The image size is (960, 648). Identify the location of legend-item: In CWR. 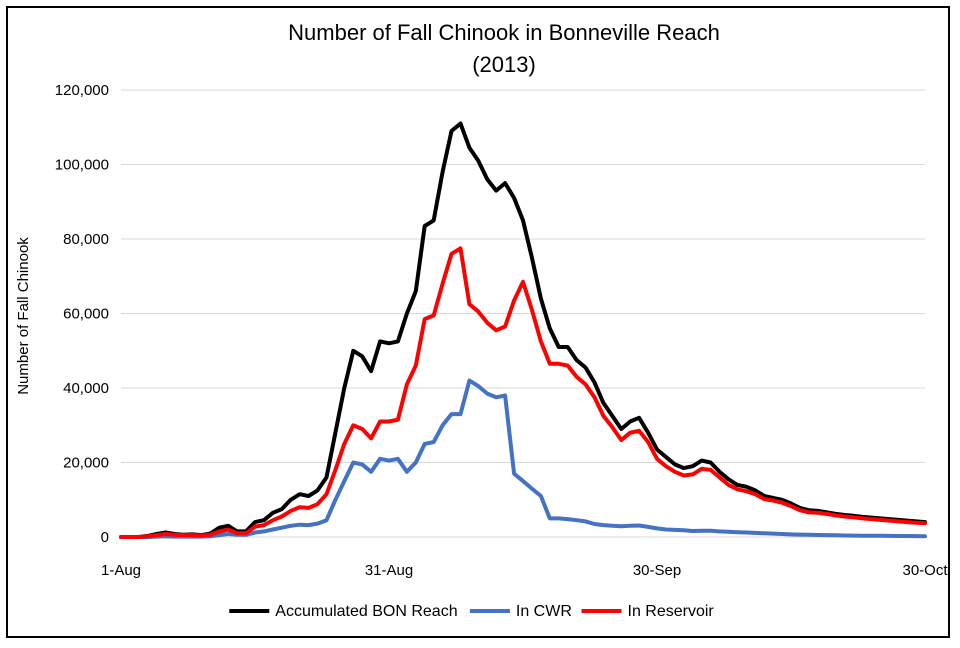
(520, 611).